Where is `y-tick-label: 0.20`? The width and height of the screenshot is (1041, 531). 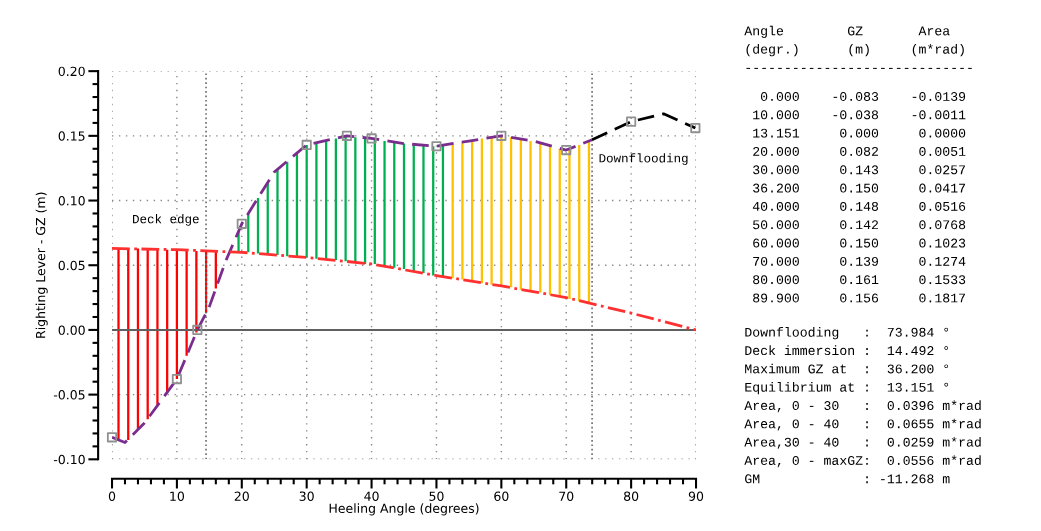
y-tick-label: 0.20 is located at coordinates (71, 71).